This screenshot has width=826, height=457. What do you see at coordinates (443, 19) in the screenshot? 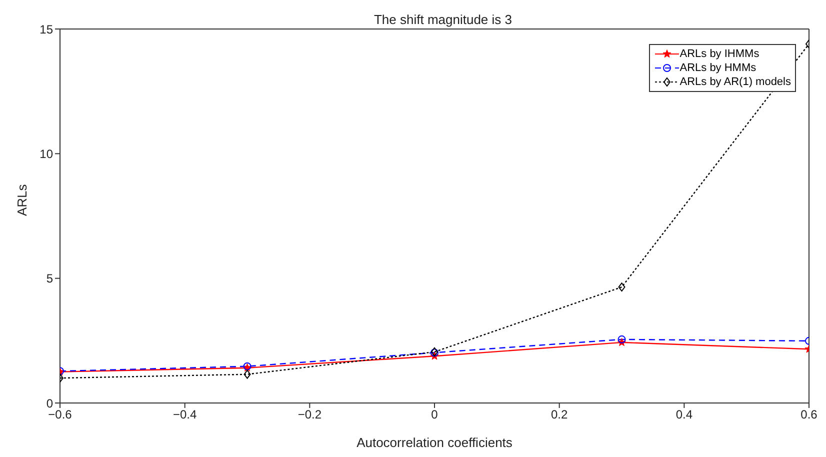
I see `chart-title: The shift magnitude is 3` at bounding box center [443, 19].